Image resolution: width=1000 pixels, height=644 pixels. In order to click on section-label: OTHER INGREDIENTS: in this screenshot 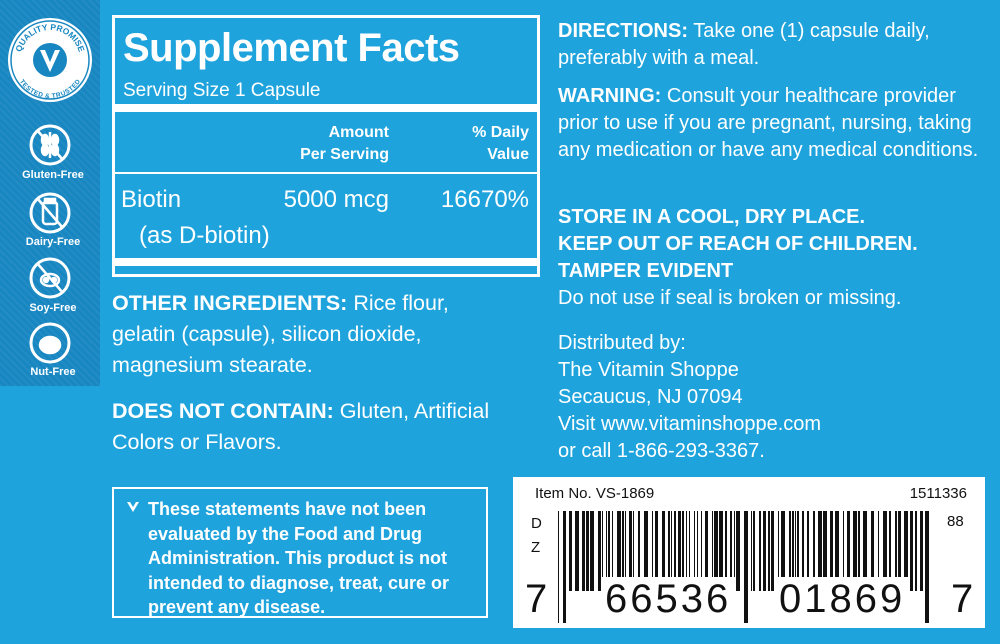, I will do `click(230, 303)`.